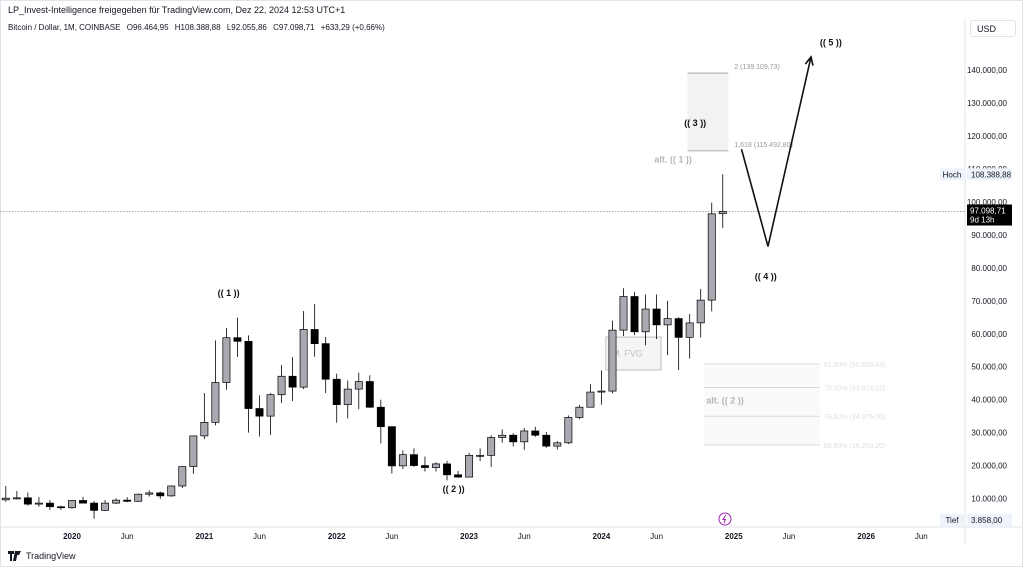  What do you see at coordinates (627, 354) in the screenshot?
I see `fvg-label: M. FVG` at bounding box center [627, 354].